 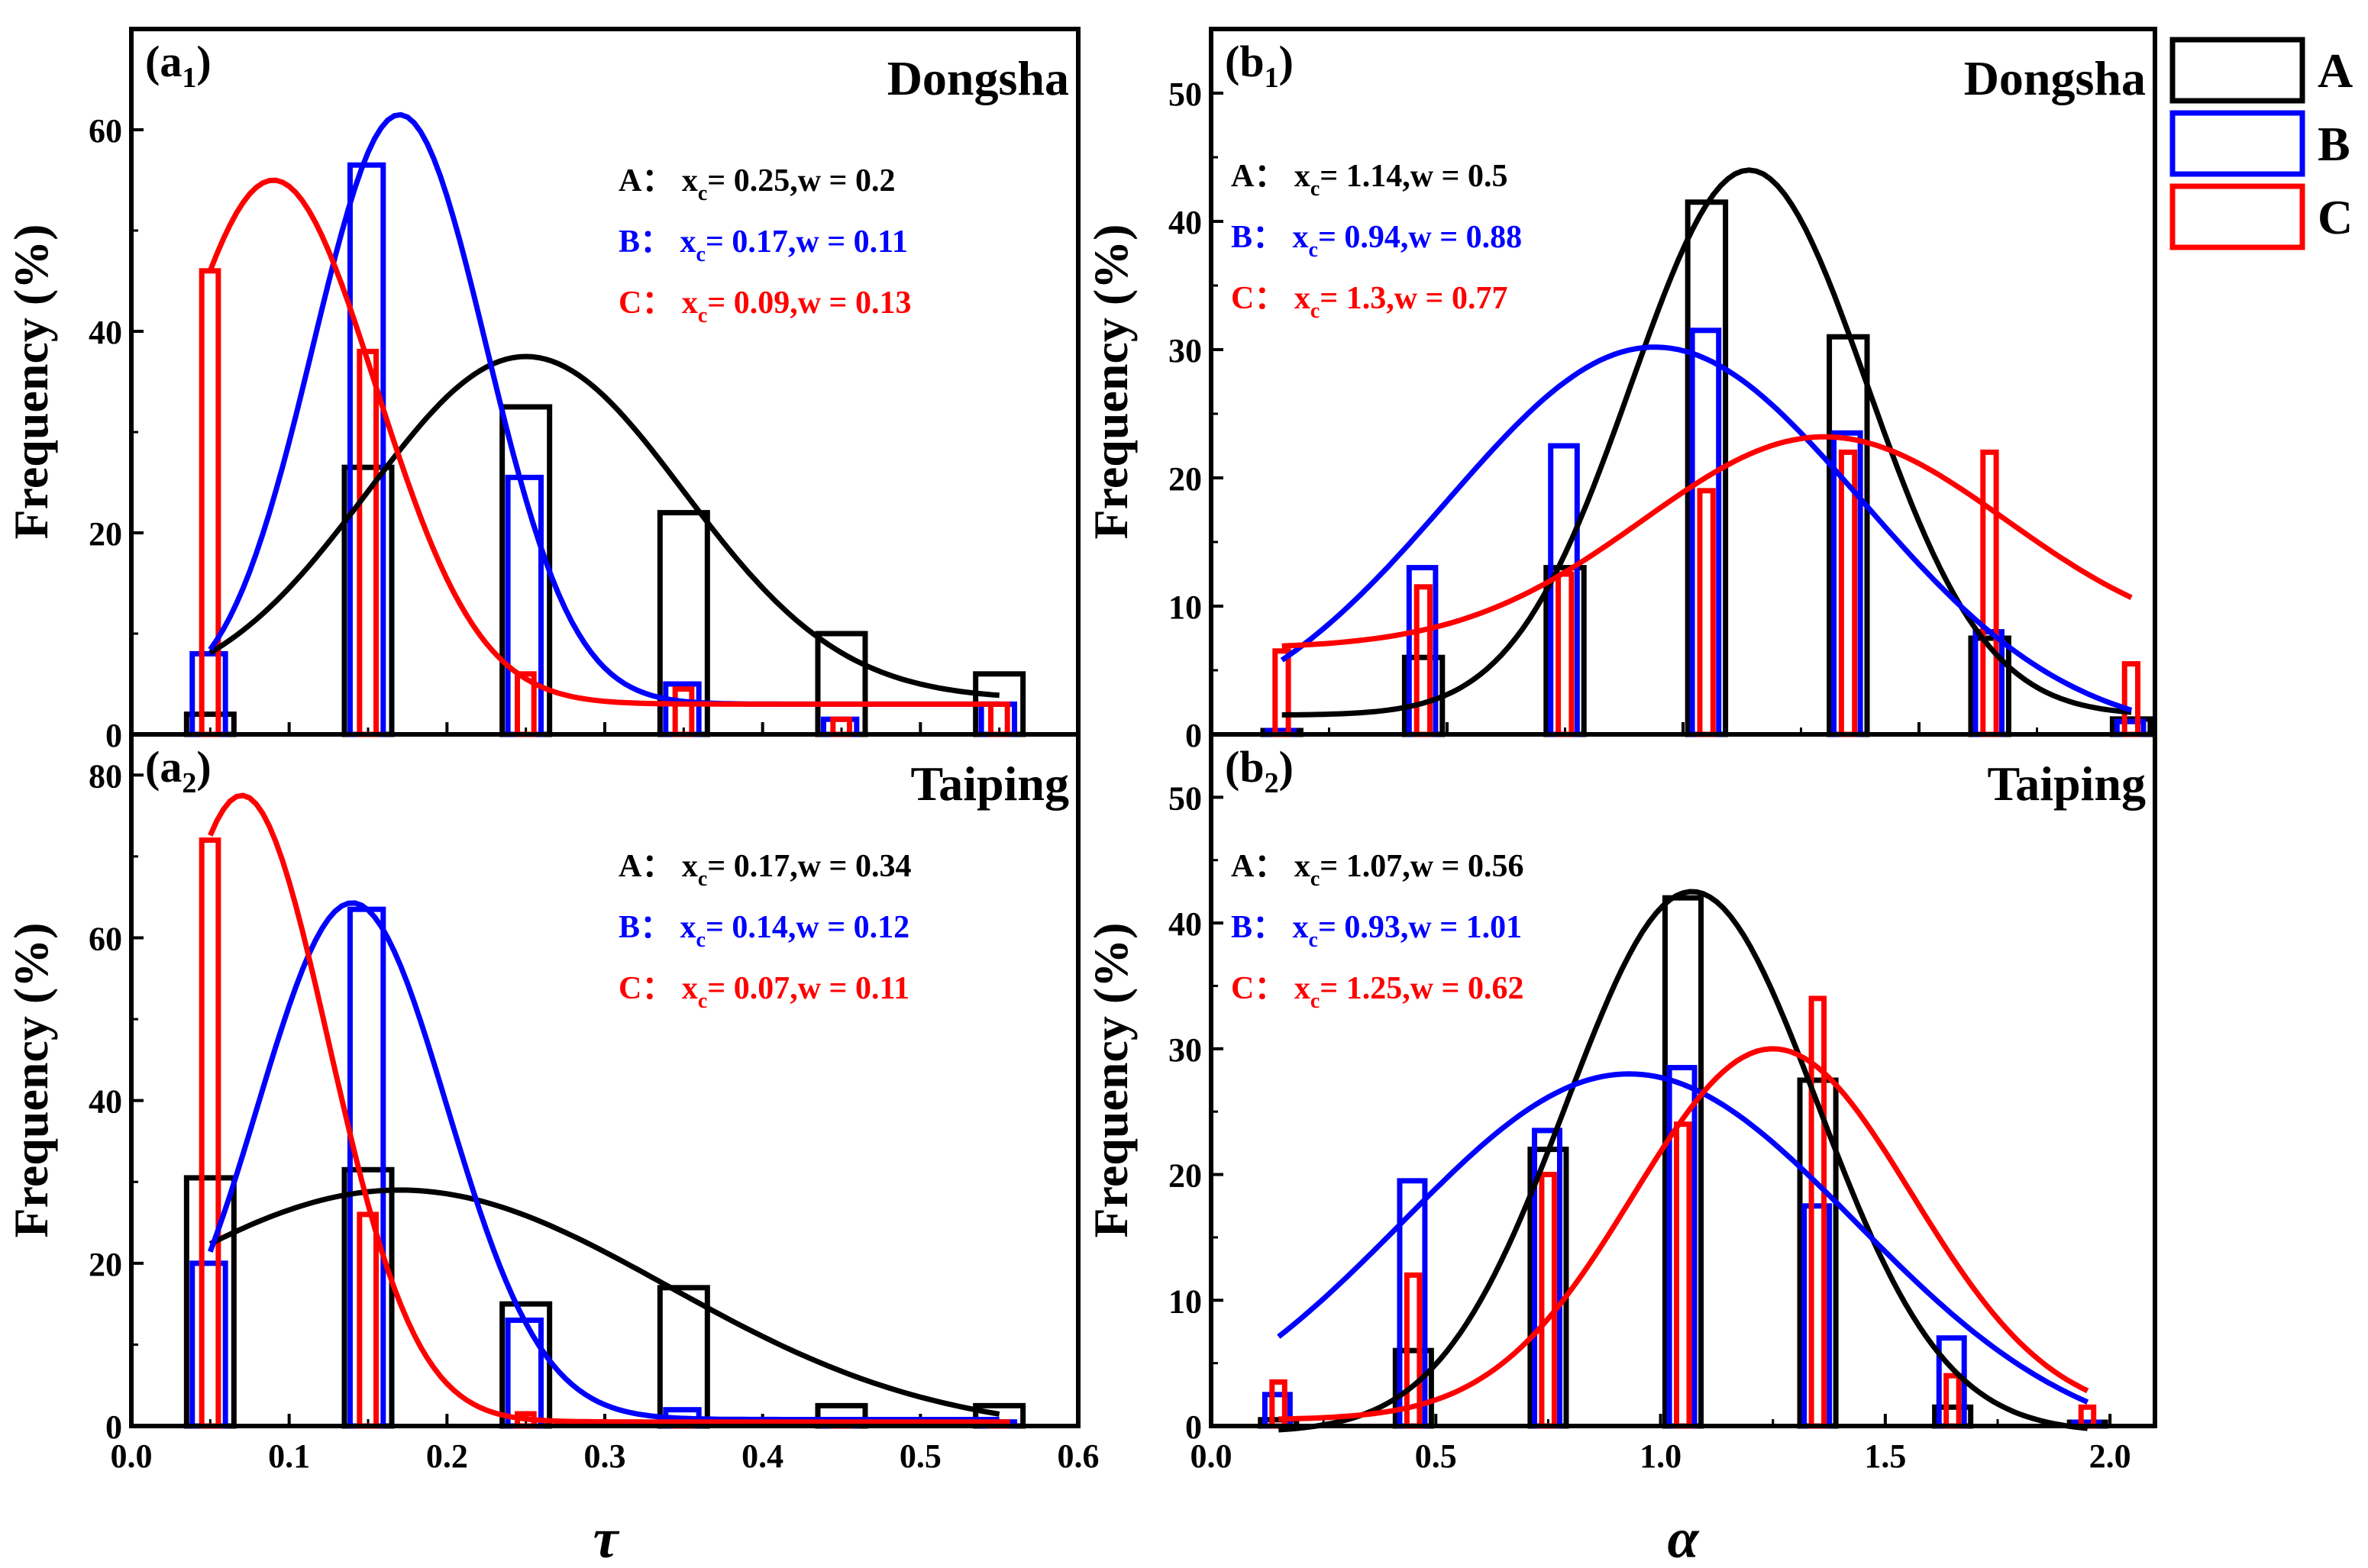 I want to click on fit-annotation-A: A： xc= 1.14,w = 0.5, so click(x=1369, y=180).